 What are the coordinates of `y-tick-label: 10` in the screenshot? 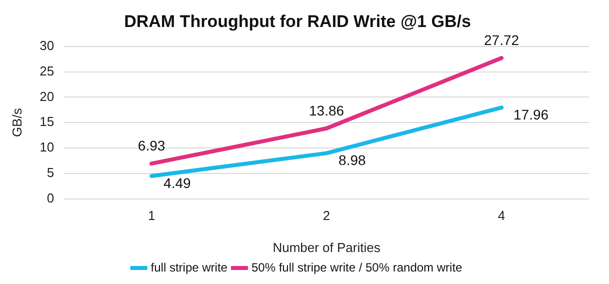 It's located at (47, 147).